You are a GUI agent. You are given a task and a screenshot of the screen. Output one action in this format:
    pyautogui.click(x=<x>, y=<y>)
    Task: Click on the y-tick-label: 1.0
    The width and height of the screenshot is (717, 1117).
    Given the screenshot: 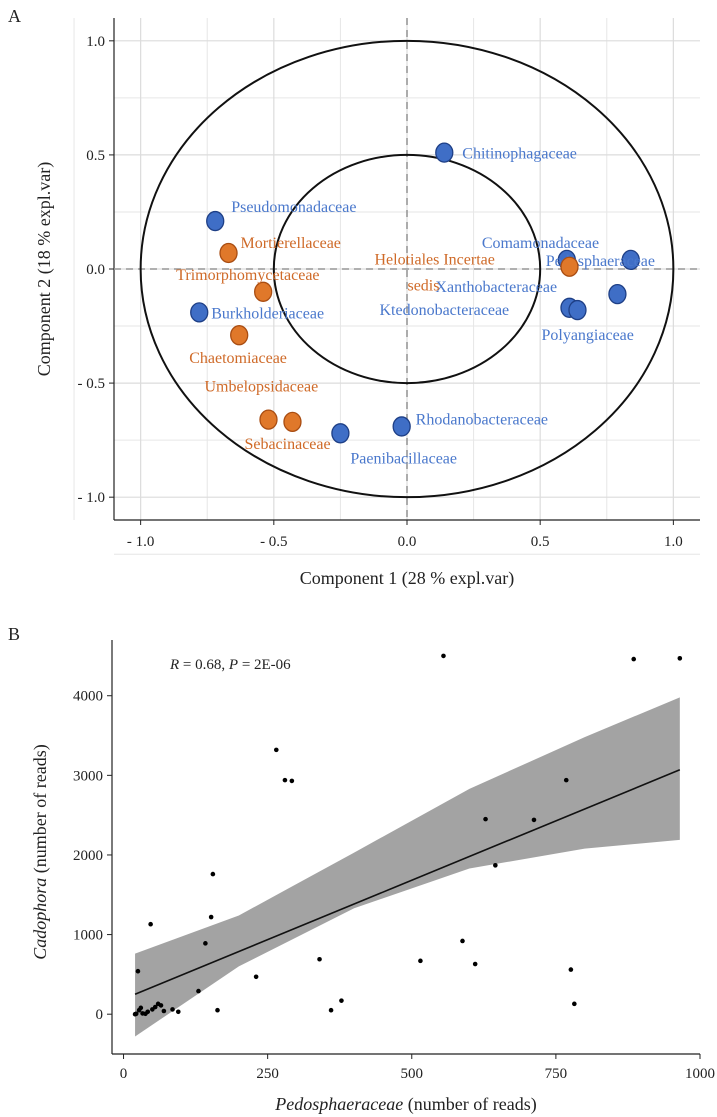 What is the action you would take?
    pyautogui.click(x=95, y=42)
    